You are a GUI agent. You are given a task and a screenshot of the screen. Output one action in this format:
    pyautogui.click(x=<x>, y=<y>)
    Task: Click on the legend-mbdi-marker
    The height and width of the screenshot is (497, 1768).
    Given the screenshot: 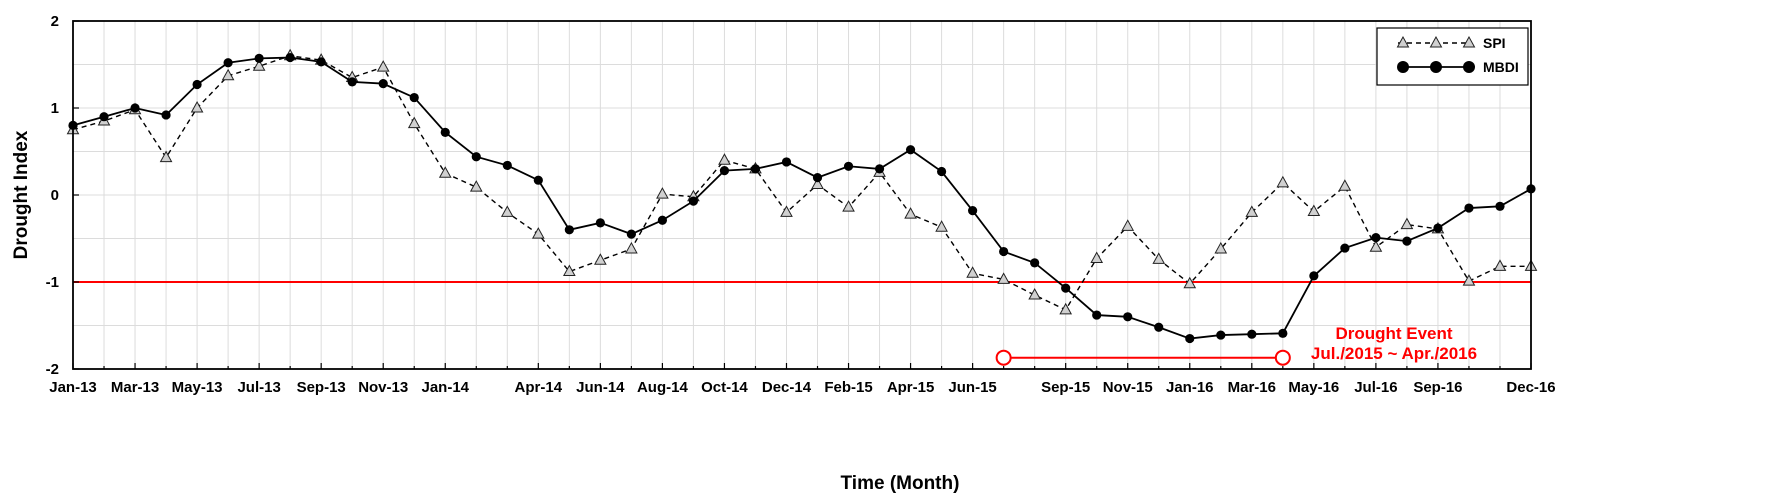 What is the action you would take?
    pyautogui.click(x=1436, y=67)
    